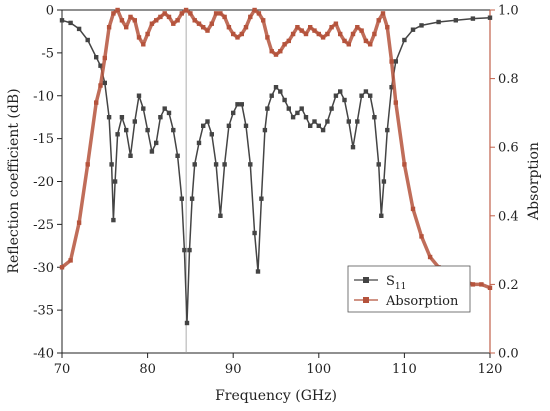 Image resolution: width=550 pixels, height=411 pixels. What do you see at coordinates (508, 11) in the screenshot?
I see `y-right-tick-label: 1.0` at bounding box center [508, 11].